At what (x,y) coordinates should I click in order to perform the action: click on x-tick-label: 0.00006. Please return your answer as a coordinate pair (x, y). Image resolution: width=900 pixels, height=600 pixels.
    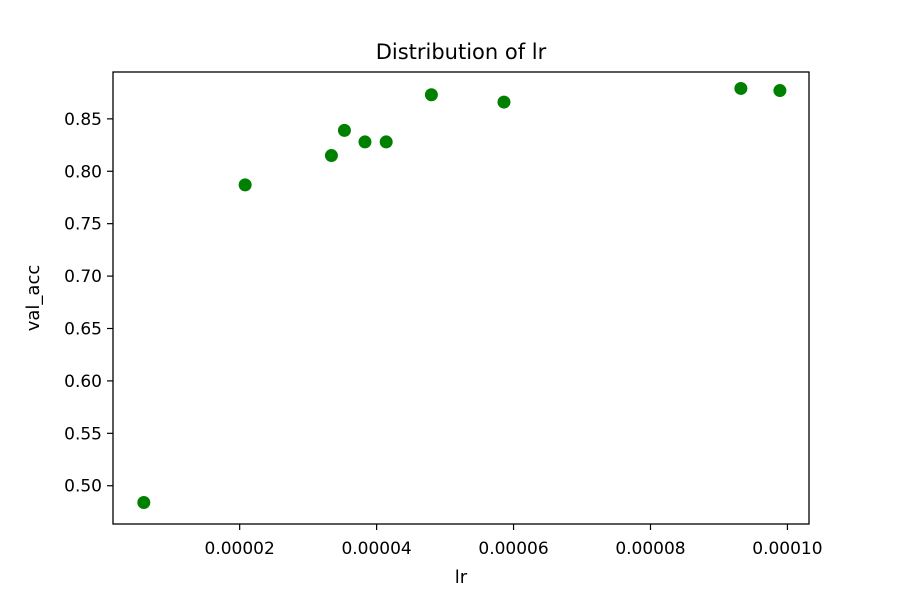
    Looking at the image, I should click on (513, 549).